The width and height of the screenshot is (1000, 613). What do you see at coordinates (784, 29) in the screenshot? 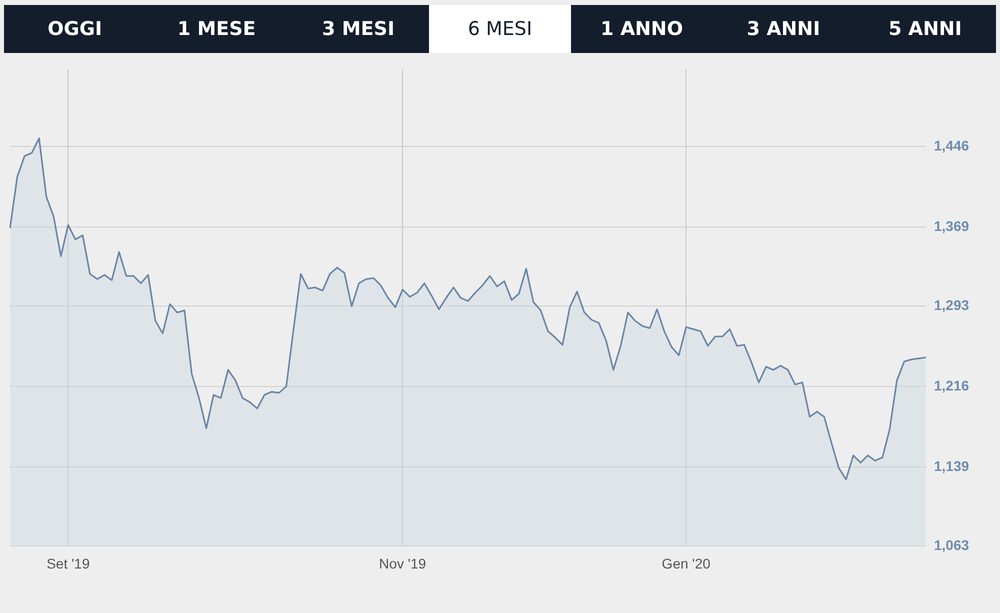
I see `text: 3 ANNI` at bounding box center [784, 29].